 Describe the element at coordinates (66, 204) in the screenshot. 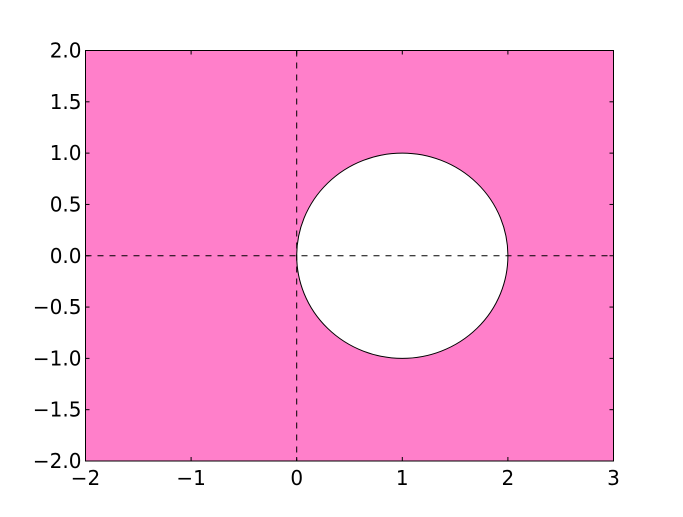

I see `y-tick-label: 0.5` at that location.